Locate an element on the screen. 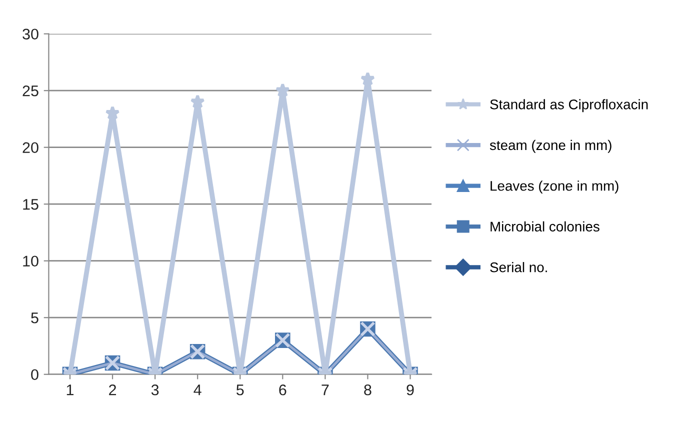 This screenshot has width=696, height=423. x-tick-label: 7 is located at coordinates (325, 390).